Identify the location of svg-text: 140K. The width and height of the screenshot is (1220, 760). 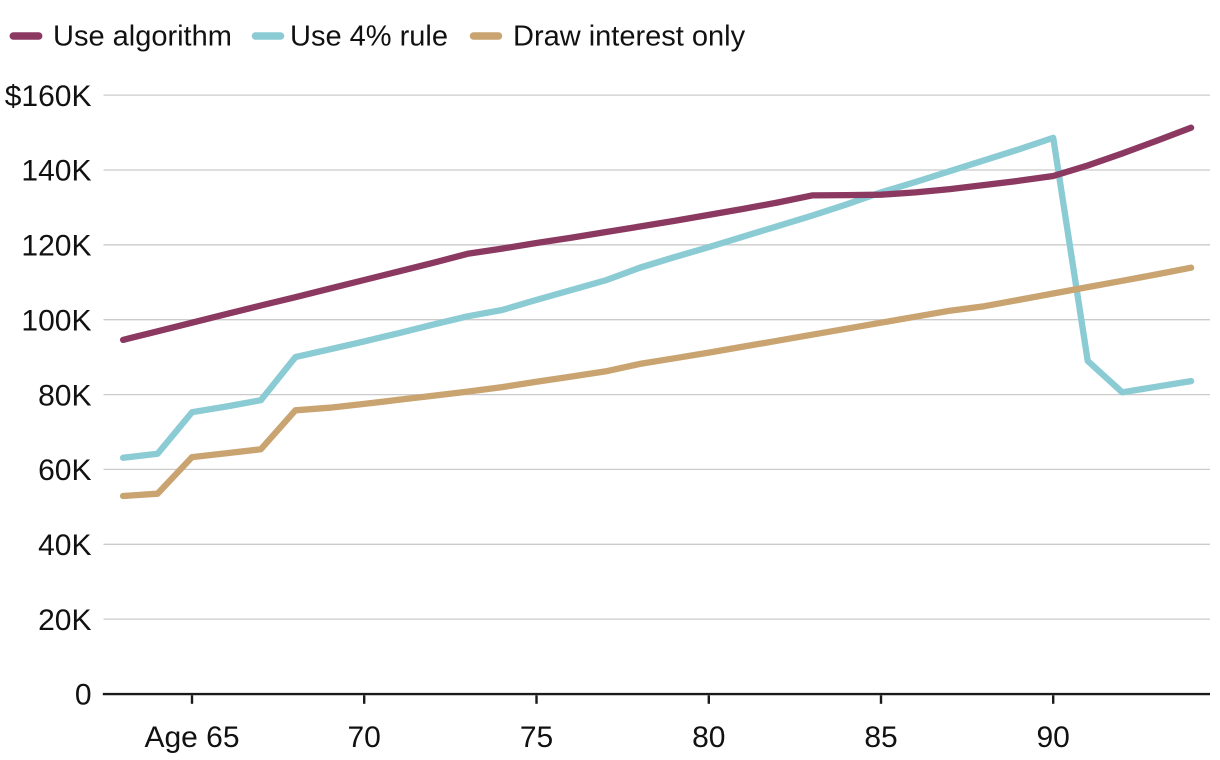
(56, 171).